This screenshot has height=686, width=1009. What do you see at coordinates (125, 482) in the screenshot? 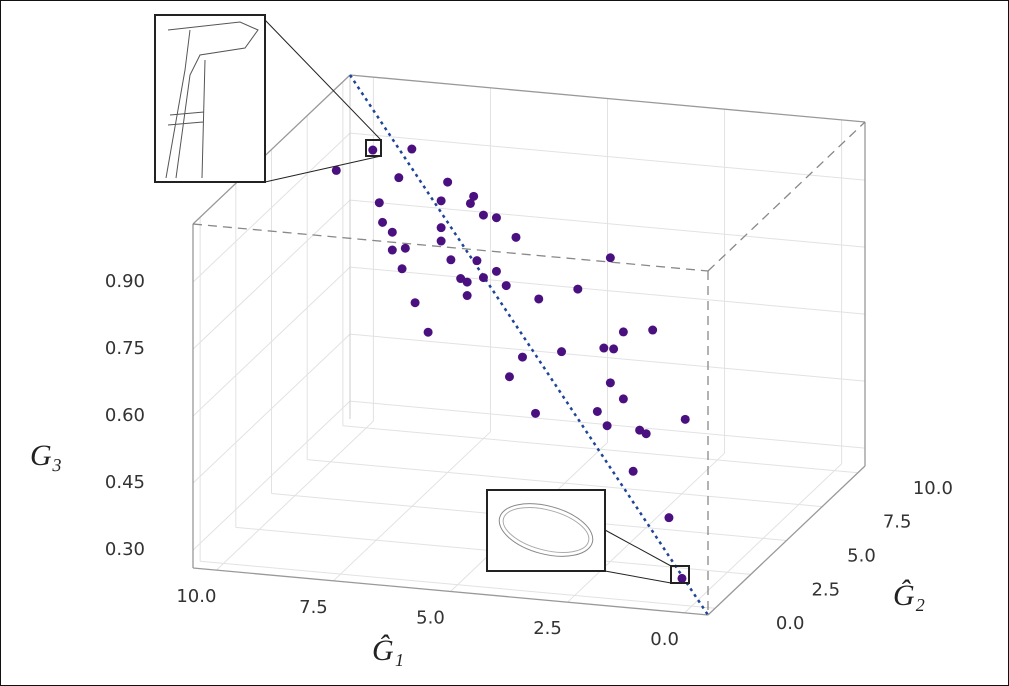
I see `z-tick-label: 0.45` at bounding box center [125, 482].